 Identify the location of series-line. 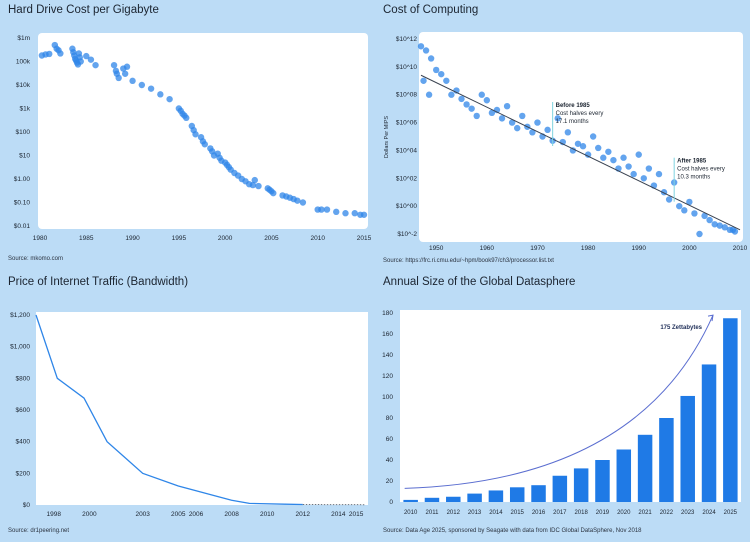
(169, 410).